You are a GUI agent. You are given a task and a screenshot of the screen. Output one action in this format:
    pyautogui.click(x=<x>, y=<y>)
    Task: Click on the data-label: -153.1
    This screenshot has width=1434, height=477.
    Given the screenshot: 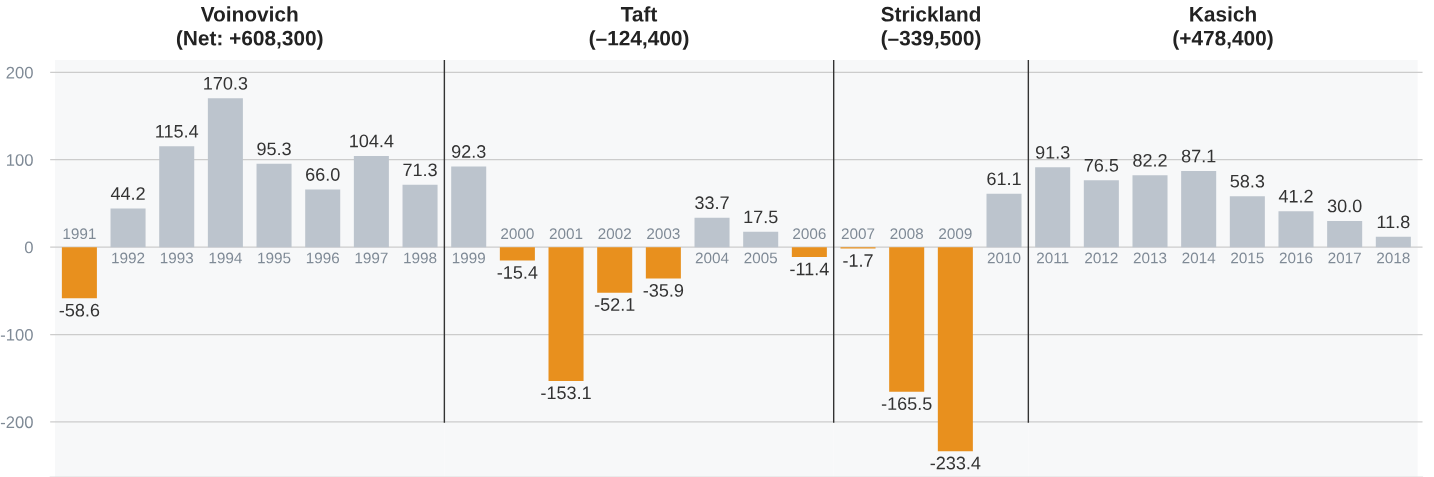 What is the action you would take?
    pyautogui.click(x=566, y=393)
    